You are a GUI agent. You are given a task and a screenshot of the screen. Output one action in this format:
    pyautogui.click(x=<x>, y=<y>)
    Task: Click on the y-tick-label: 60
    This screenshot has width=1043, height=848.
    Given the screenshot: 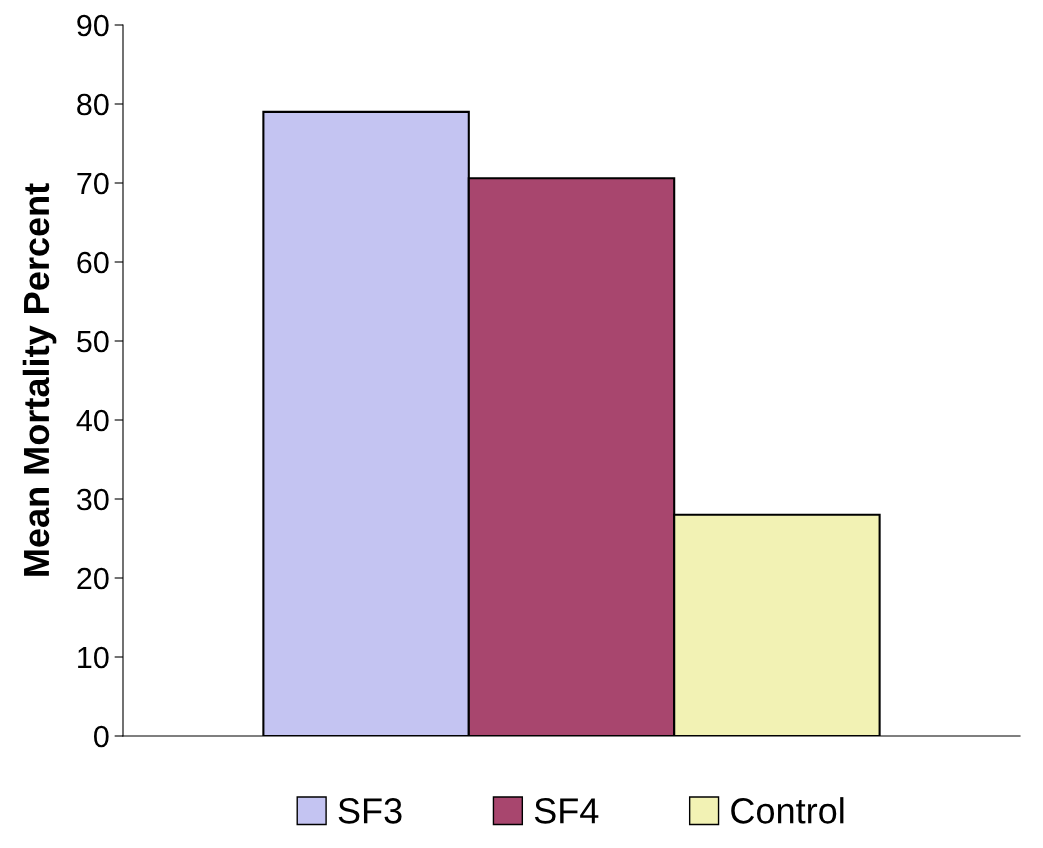 What is the action you would take?
    pyautogui.click(x=93, y=262)
    